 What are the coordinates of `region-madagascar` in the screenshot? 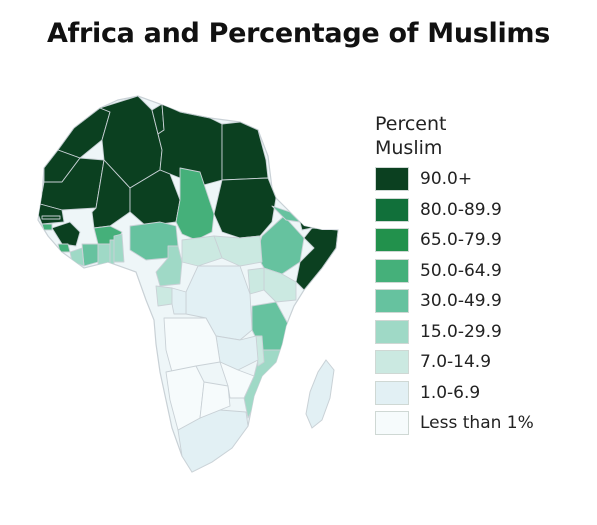 It's located at (320, 394).